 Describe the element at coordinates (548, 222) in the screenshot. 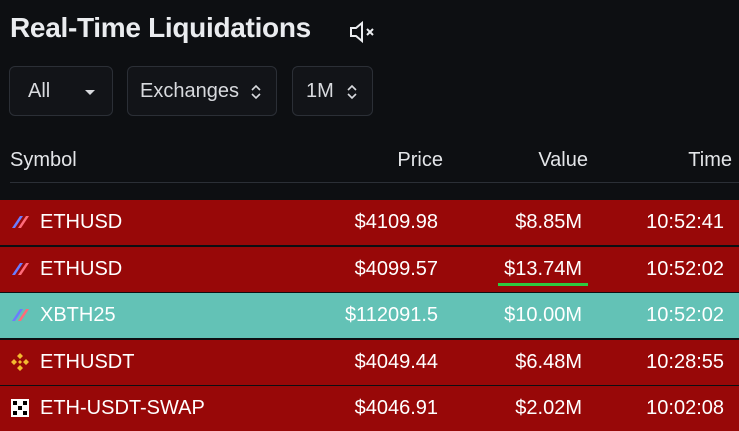

I see `value: $8.85M` at that location.